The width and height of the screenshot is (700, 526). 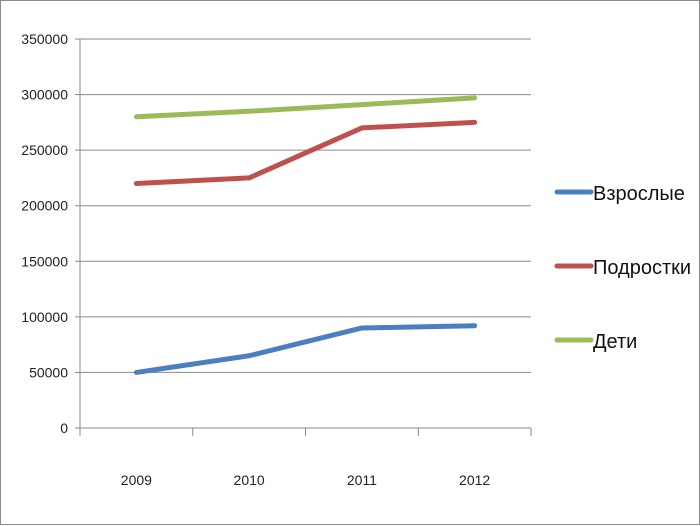 What do you see at coordinates (44, 261) in the screenshot?
I see `y-tick-label: 150000` at bounding box center [44, 261].